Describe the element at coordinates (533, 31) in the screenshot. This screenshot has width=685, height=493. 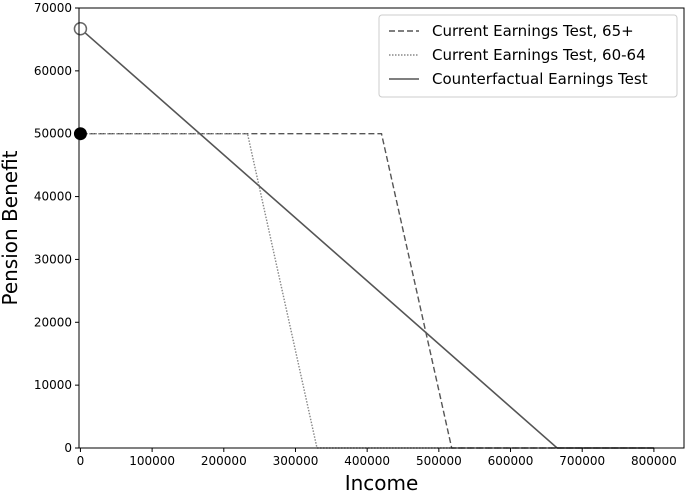
I see `legend-label-0: Current Earnings Test, 65+` at that location.